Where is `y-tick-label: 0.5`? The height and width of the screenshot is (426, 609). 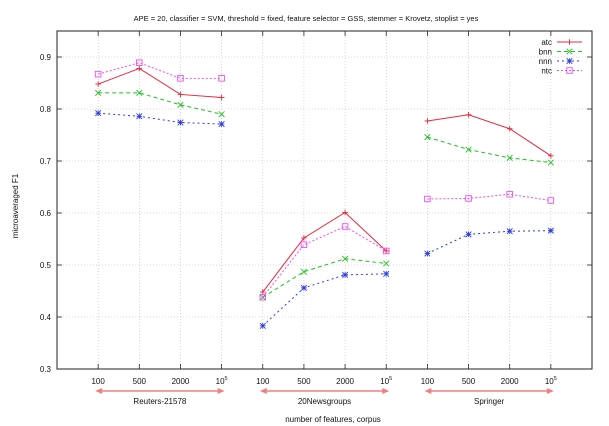
y-tick-label: 0.5 is located at coordinates (46, 265).